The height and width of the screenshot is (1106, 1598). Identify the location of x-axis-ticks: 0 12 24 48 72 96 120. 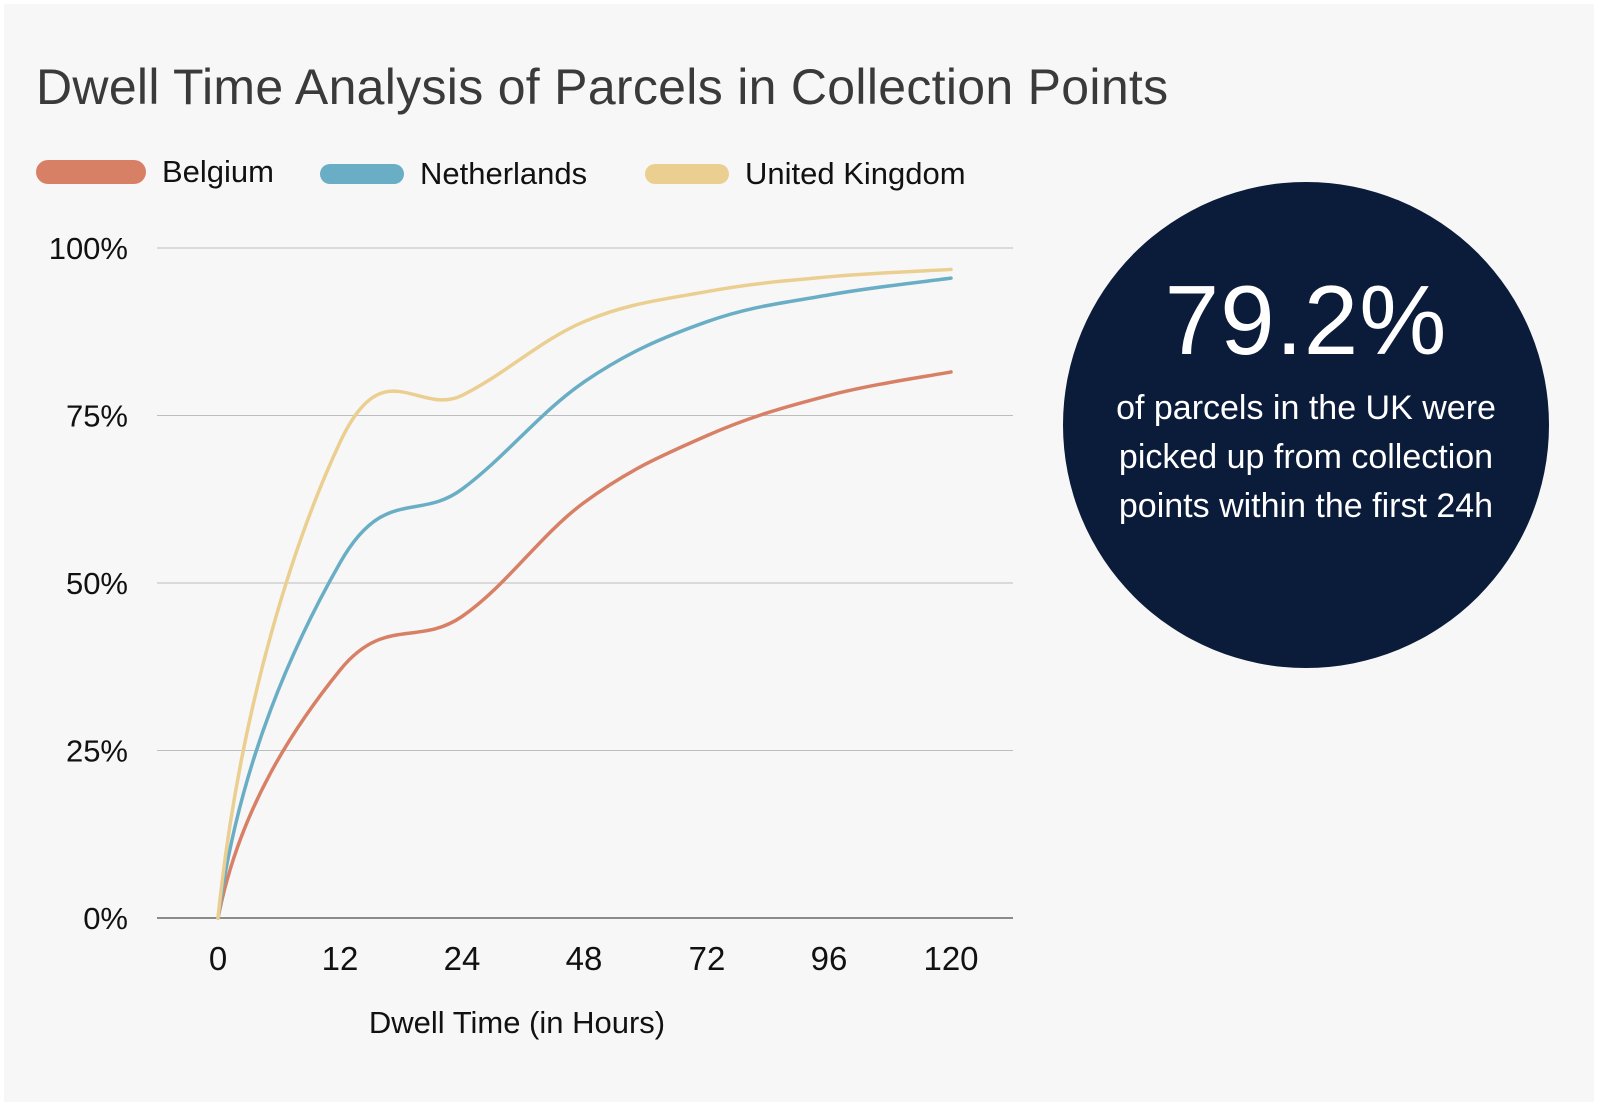
(594, 958).